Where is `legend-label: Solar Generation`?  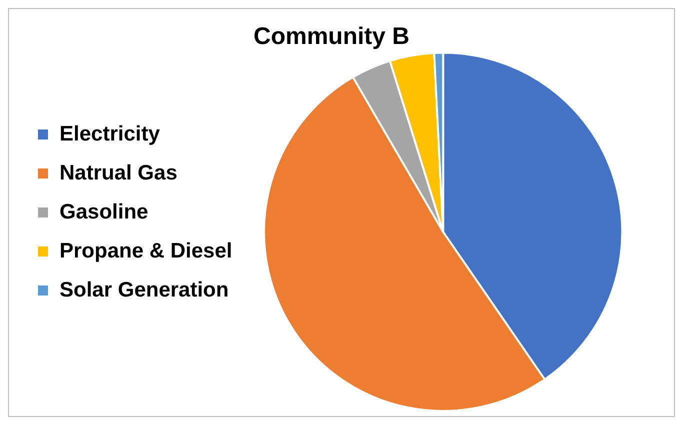 legend-label: Solar Generation is located at coordinates (144, 290).